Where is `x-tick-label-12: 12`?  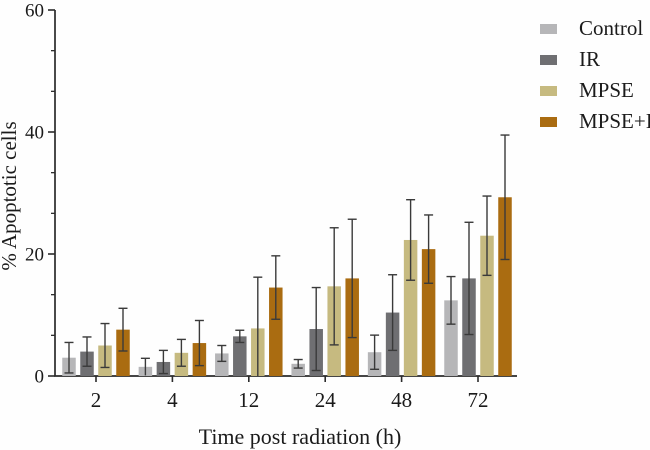
x-tick-label-12: 12 is located at coordinates (248, 400).